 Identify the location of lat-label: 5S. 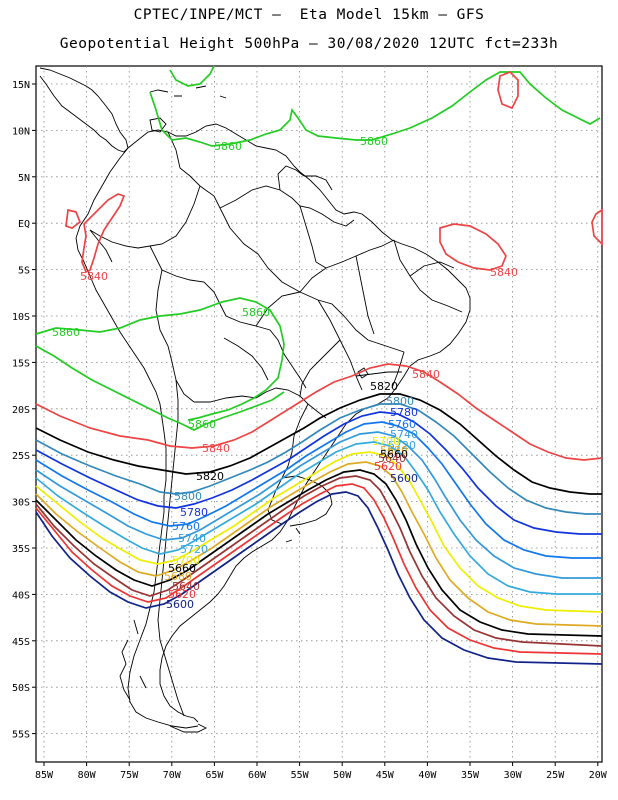
(24, 271).